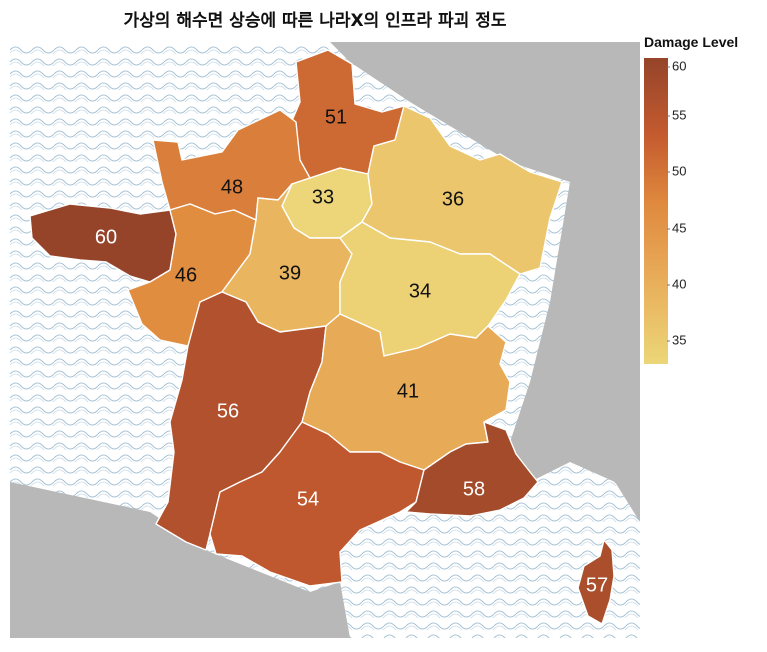 The width and height of the screenshot is (767, 652). I want to click on legend-tick-55: 55, so click(676, 115).